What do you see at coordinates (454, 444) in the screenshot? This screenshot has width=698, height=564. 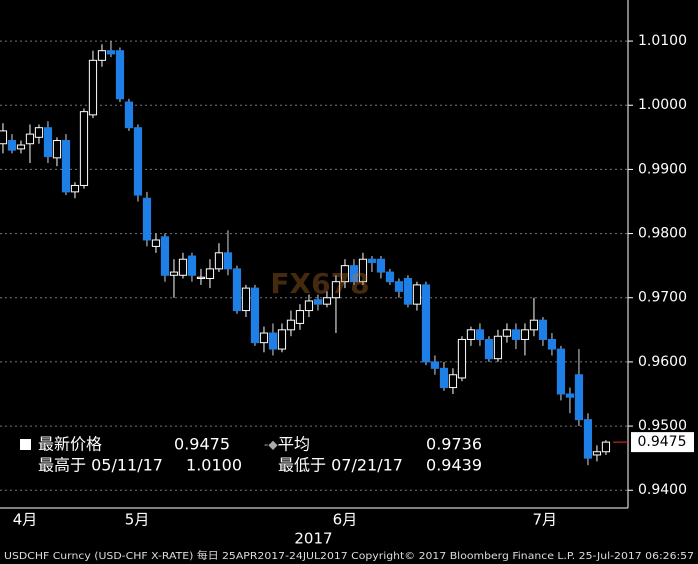 I see `legend-value: 0.9736` at bounding box center [454, 444].